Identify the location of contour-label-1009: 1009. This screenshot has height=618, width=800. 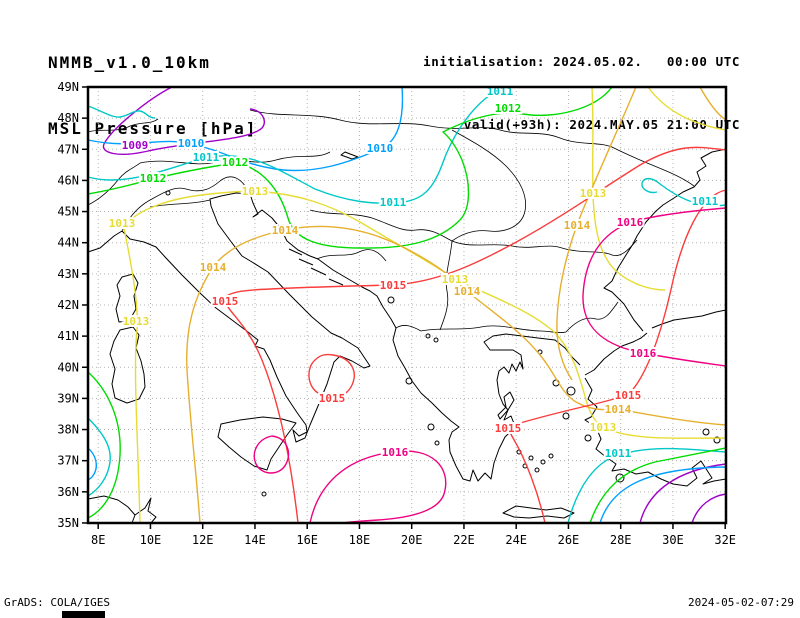
(135, 145).